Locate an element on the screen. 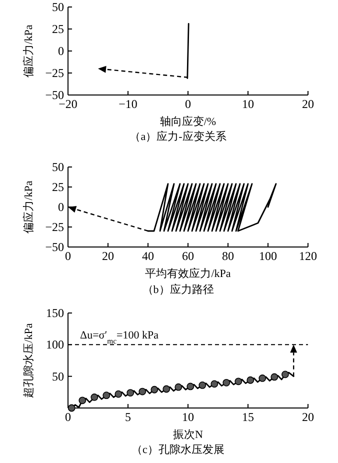 The width and height of the screenshot is (338, 463). text: （c）孔隙水压发展 is located at coordinates (178, 449).